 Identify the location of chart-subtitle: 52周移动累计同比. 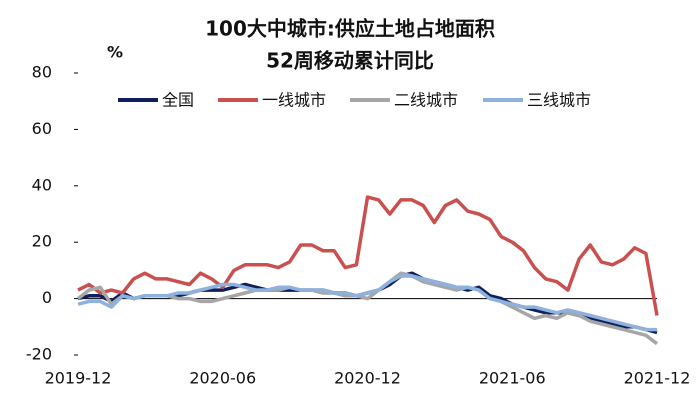
(350, 61).